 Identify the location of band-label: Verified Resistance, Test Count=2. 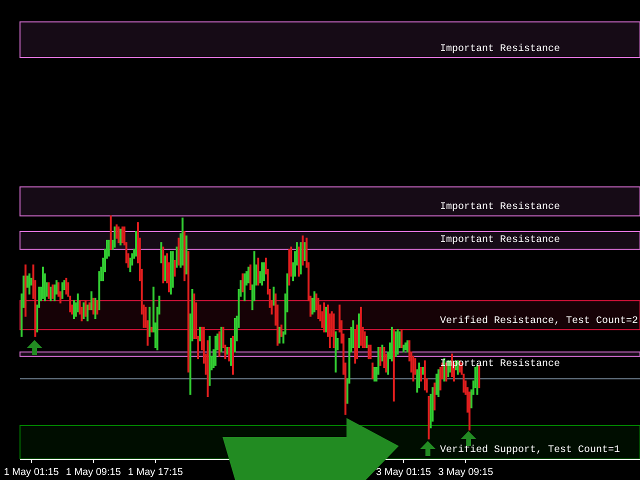
(539, 321).